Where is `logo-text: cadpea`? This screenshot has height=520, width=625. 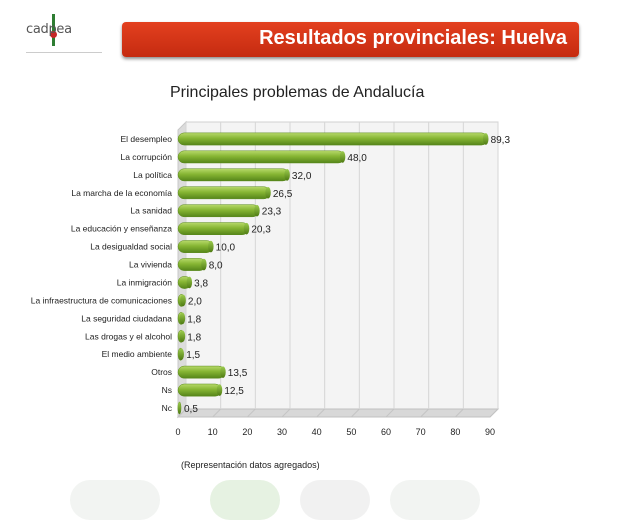 logo-text: cadpea is located at coordinates (49, 29).